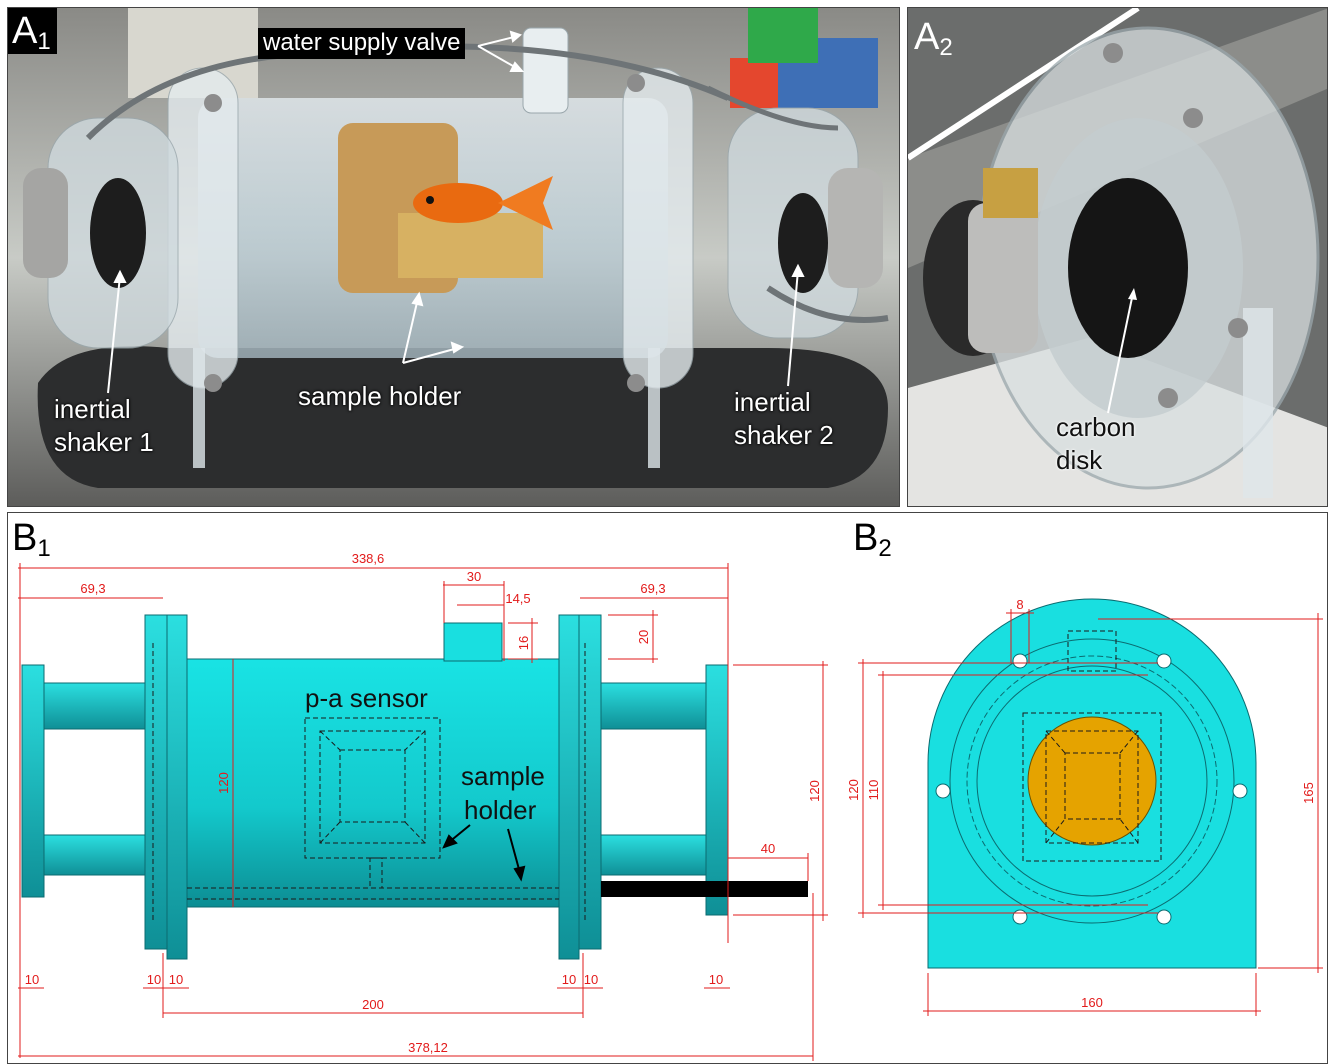 This screenshot has width=1330, height=1064. I want to click on dim-rod-length: 40, so click(768, 848).